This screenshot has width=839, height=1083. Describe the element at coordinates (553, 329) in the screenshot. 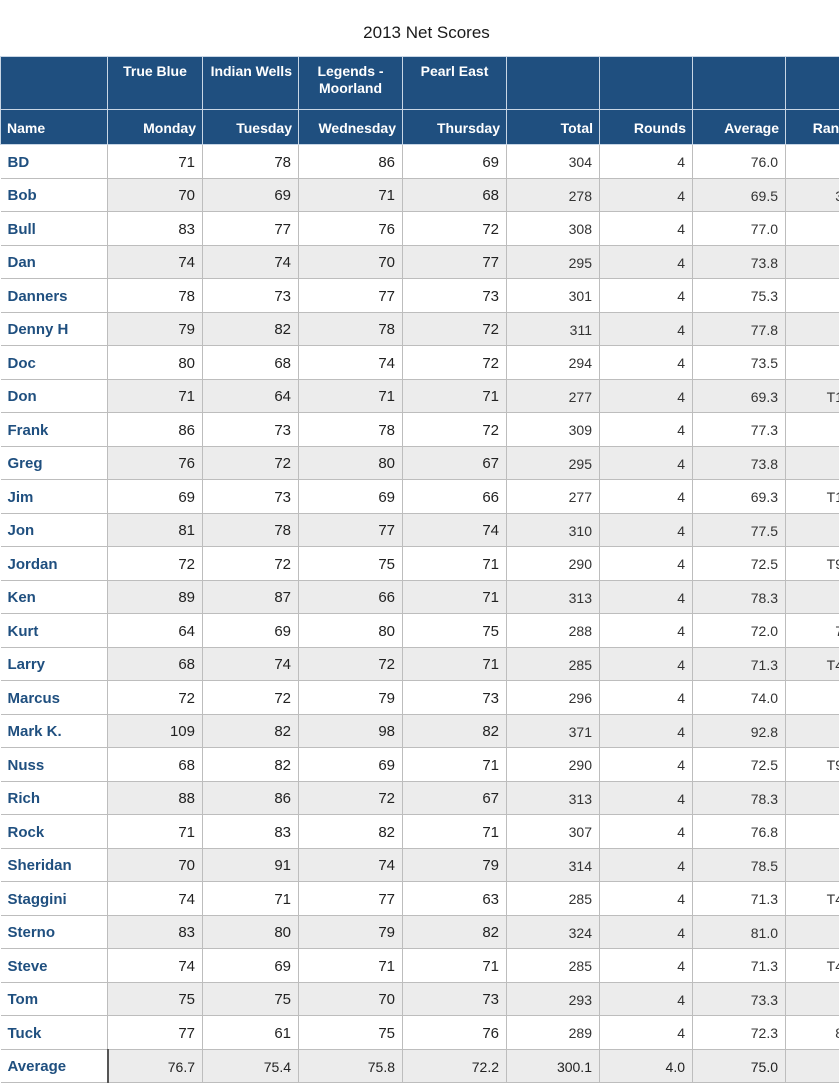

I see `total-cell: 311` at that location.